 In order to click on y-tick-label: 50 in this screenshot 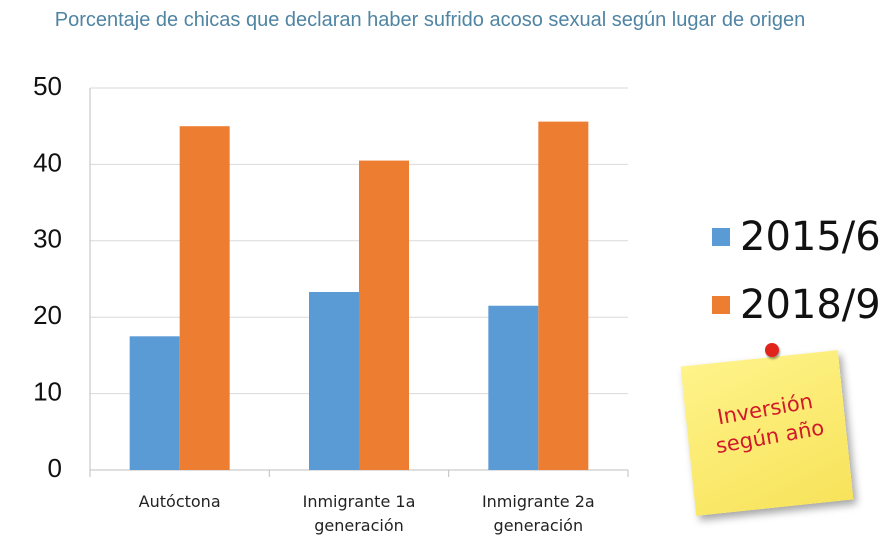, I will do `click(47, 86)`.